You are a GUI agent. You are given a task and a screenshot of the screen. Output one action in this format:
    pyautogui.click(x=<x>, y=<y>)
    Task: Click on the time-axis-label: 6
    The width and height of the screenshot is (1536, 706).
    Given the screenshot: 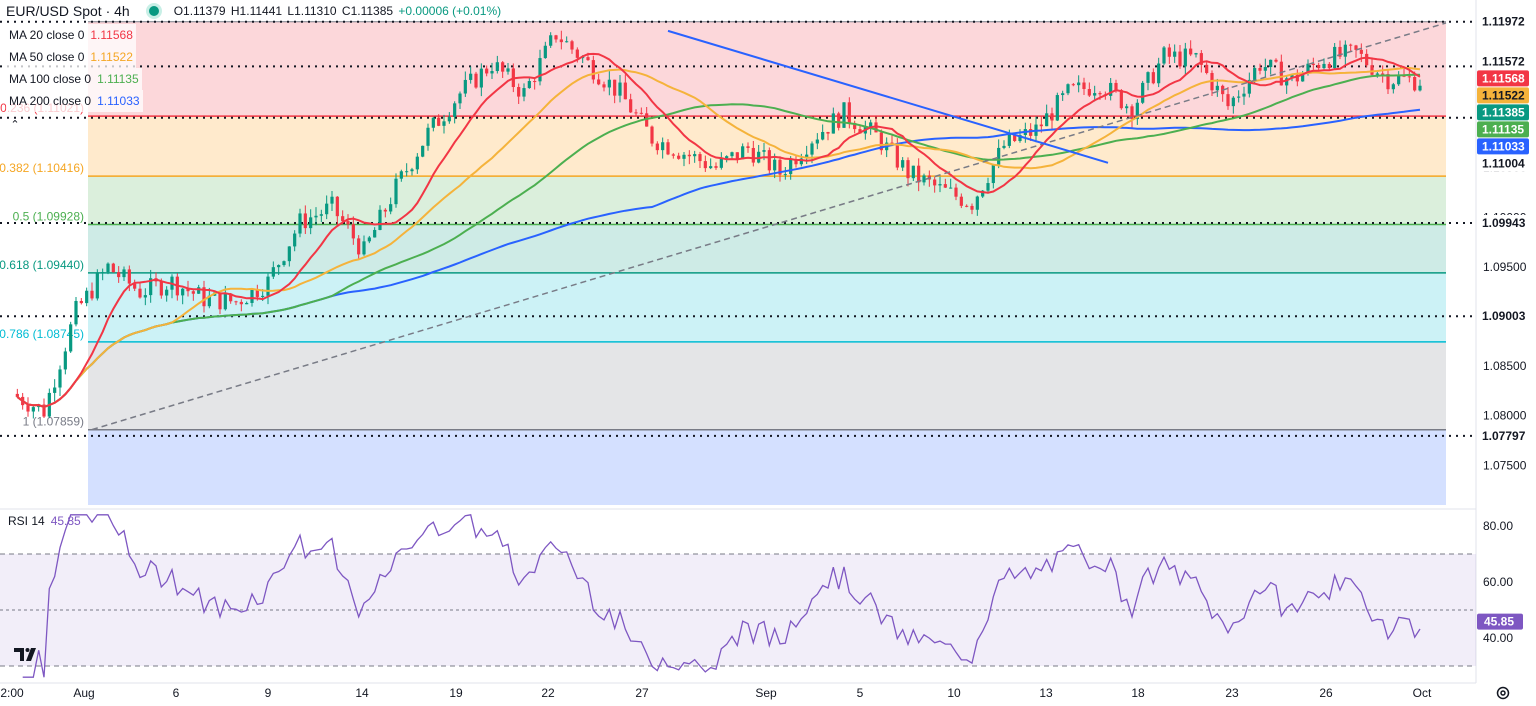 What is the action you would take?
    pyautogui.click(x=176, y=693)
    